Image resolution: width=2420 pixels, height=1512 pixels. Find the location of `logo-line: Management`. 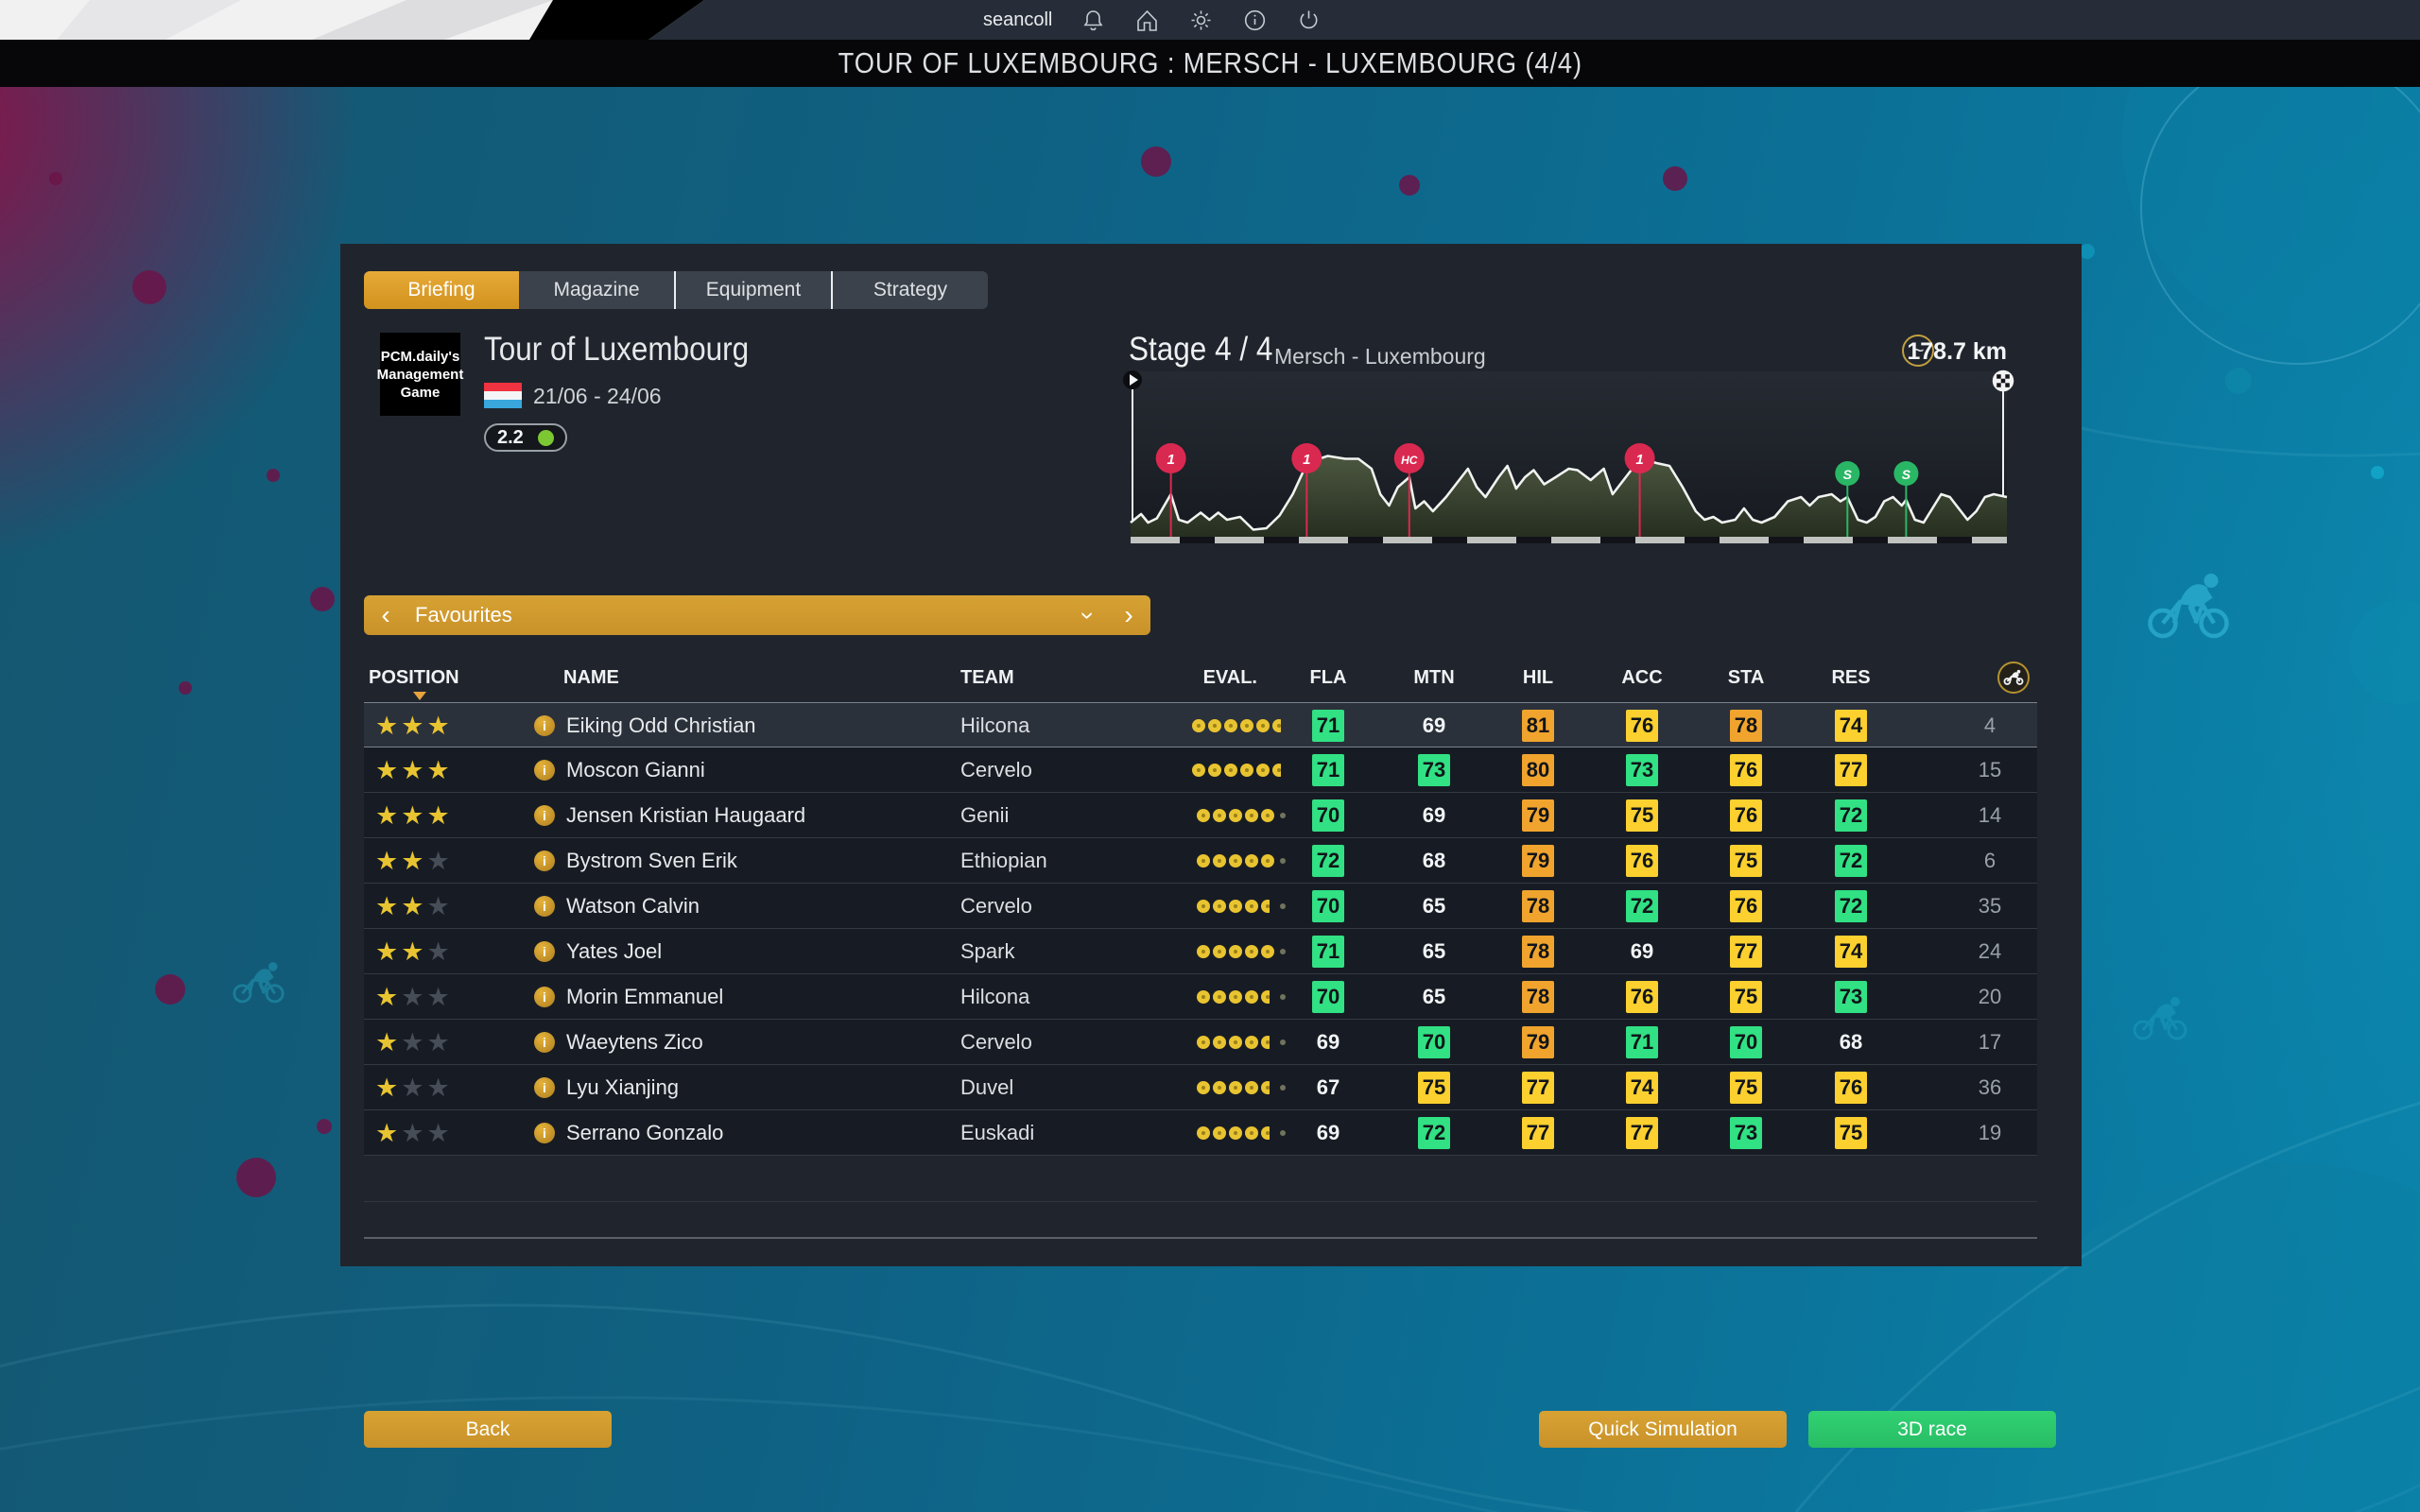

logo-line: Management is located at coordinates (420, 374).